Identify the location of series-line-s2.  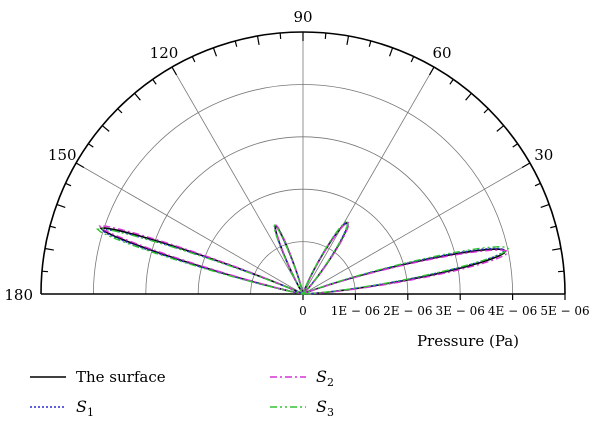
(303, 258).